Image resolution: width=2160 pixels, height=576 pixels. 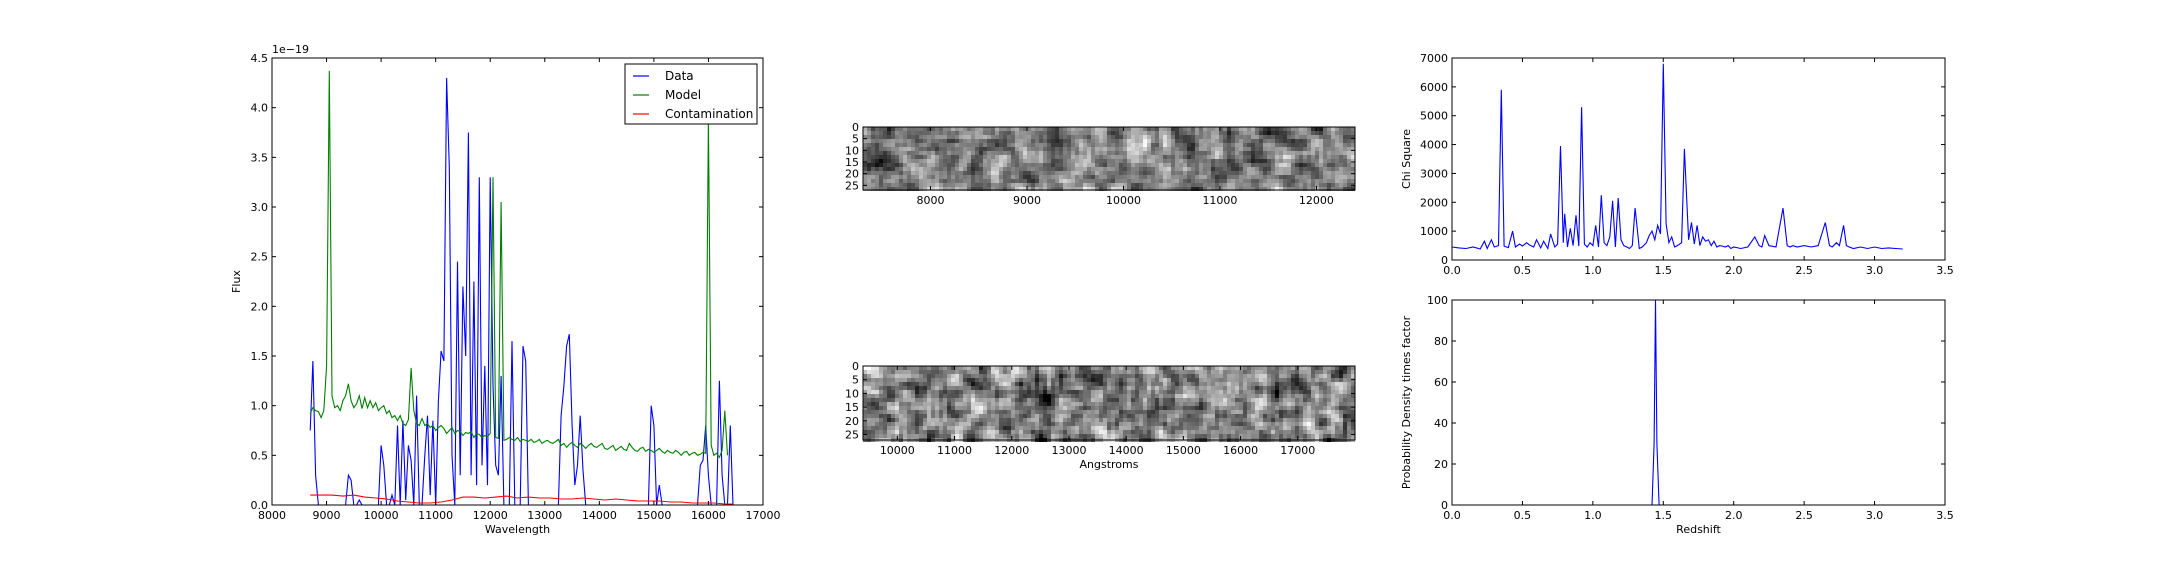 What do you see at coordinates (1734, 270) in the screenshot?
I see `chisq-xtick-label: 2.0` at bounding box center [1734, 270].